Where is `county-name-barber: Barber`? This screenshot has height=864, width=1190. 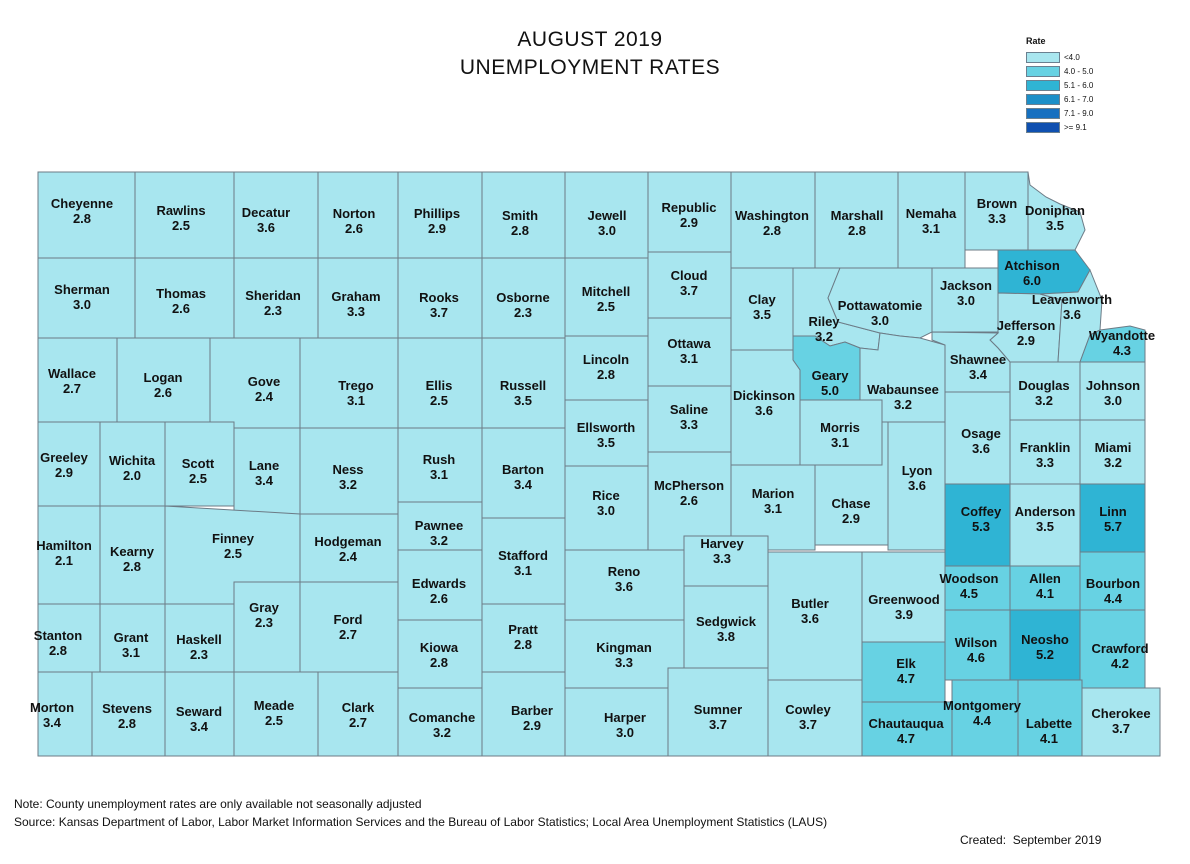 county-name-barber: Barber is located at coordinates (532, 710).